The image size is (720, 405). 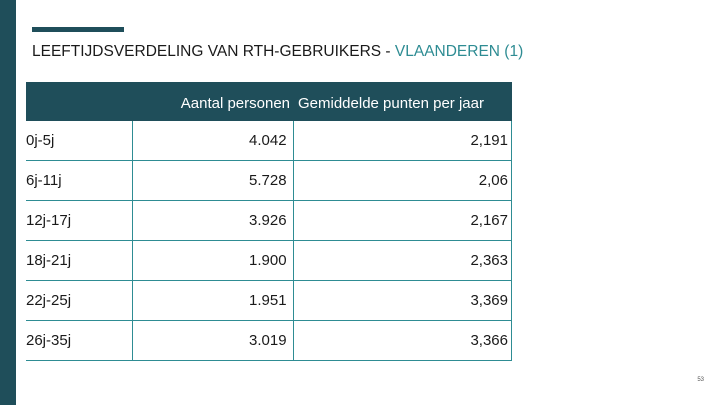 What do you see at coordinates (49, 260) in the screenshot?
I see `age-group-cell: 18j-21j` at bounding box center [49, 260].